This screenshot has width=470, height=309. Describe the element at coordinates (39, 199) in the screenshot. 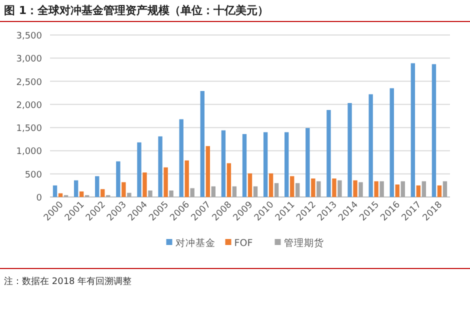

I see `y-tick-label: 0` at that location.